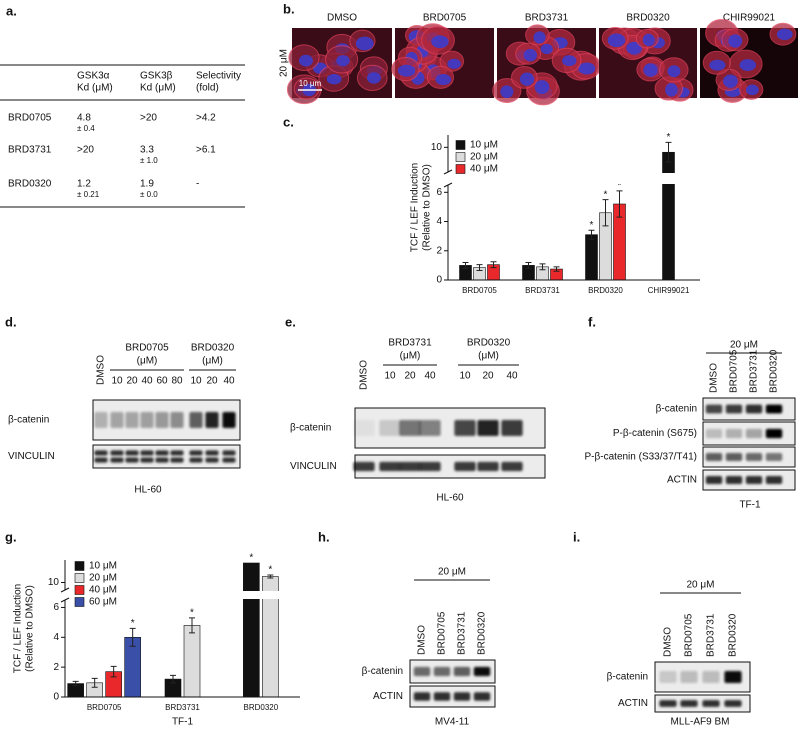 The image size is (800, 729). Describe the element at coordinates (655, 433) in the screenshot. I see `row-label: P-β-catenin (S675)` at that location.